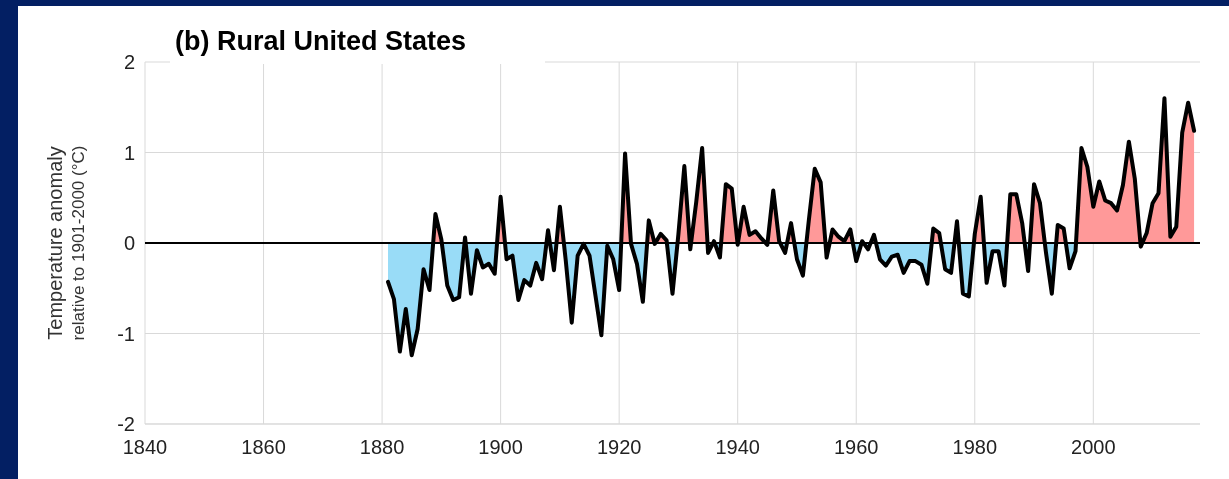 This screenshot has width=1229, height=479. Describe the element at coordinates (129, 243) in the screenshot. I see `y-tick-label: 0` at that location.